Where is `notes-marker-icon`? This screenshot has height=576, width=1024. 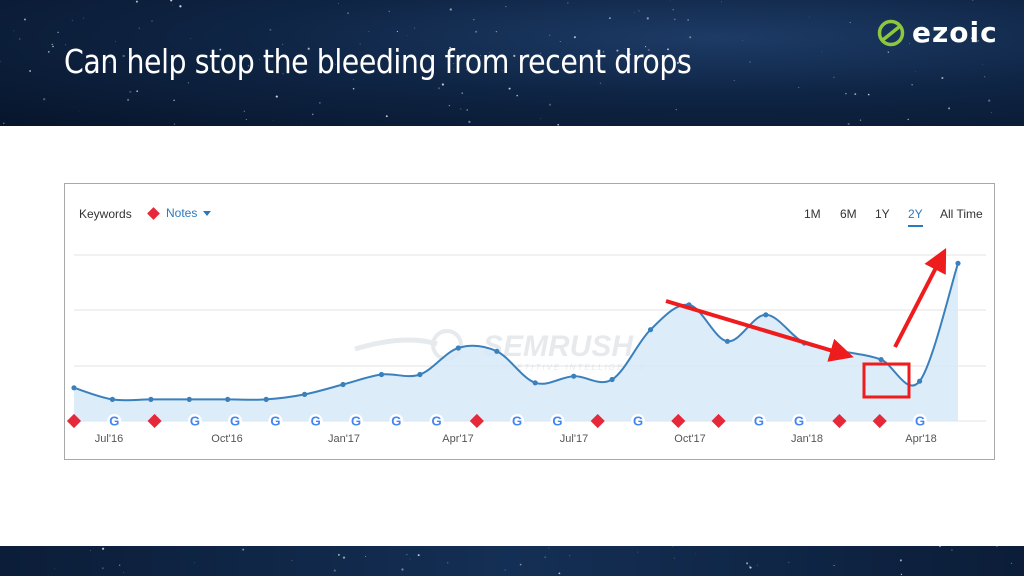 notes-marker-icon is located at coordinates (153, 213).